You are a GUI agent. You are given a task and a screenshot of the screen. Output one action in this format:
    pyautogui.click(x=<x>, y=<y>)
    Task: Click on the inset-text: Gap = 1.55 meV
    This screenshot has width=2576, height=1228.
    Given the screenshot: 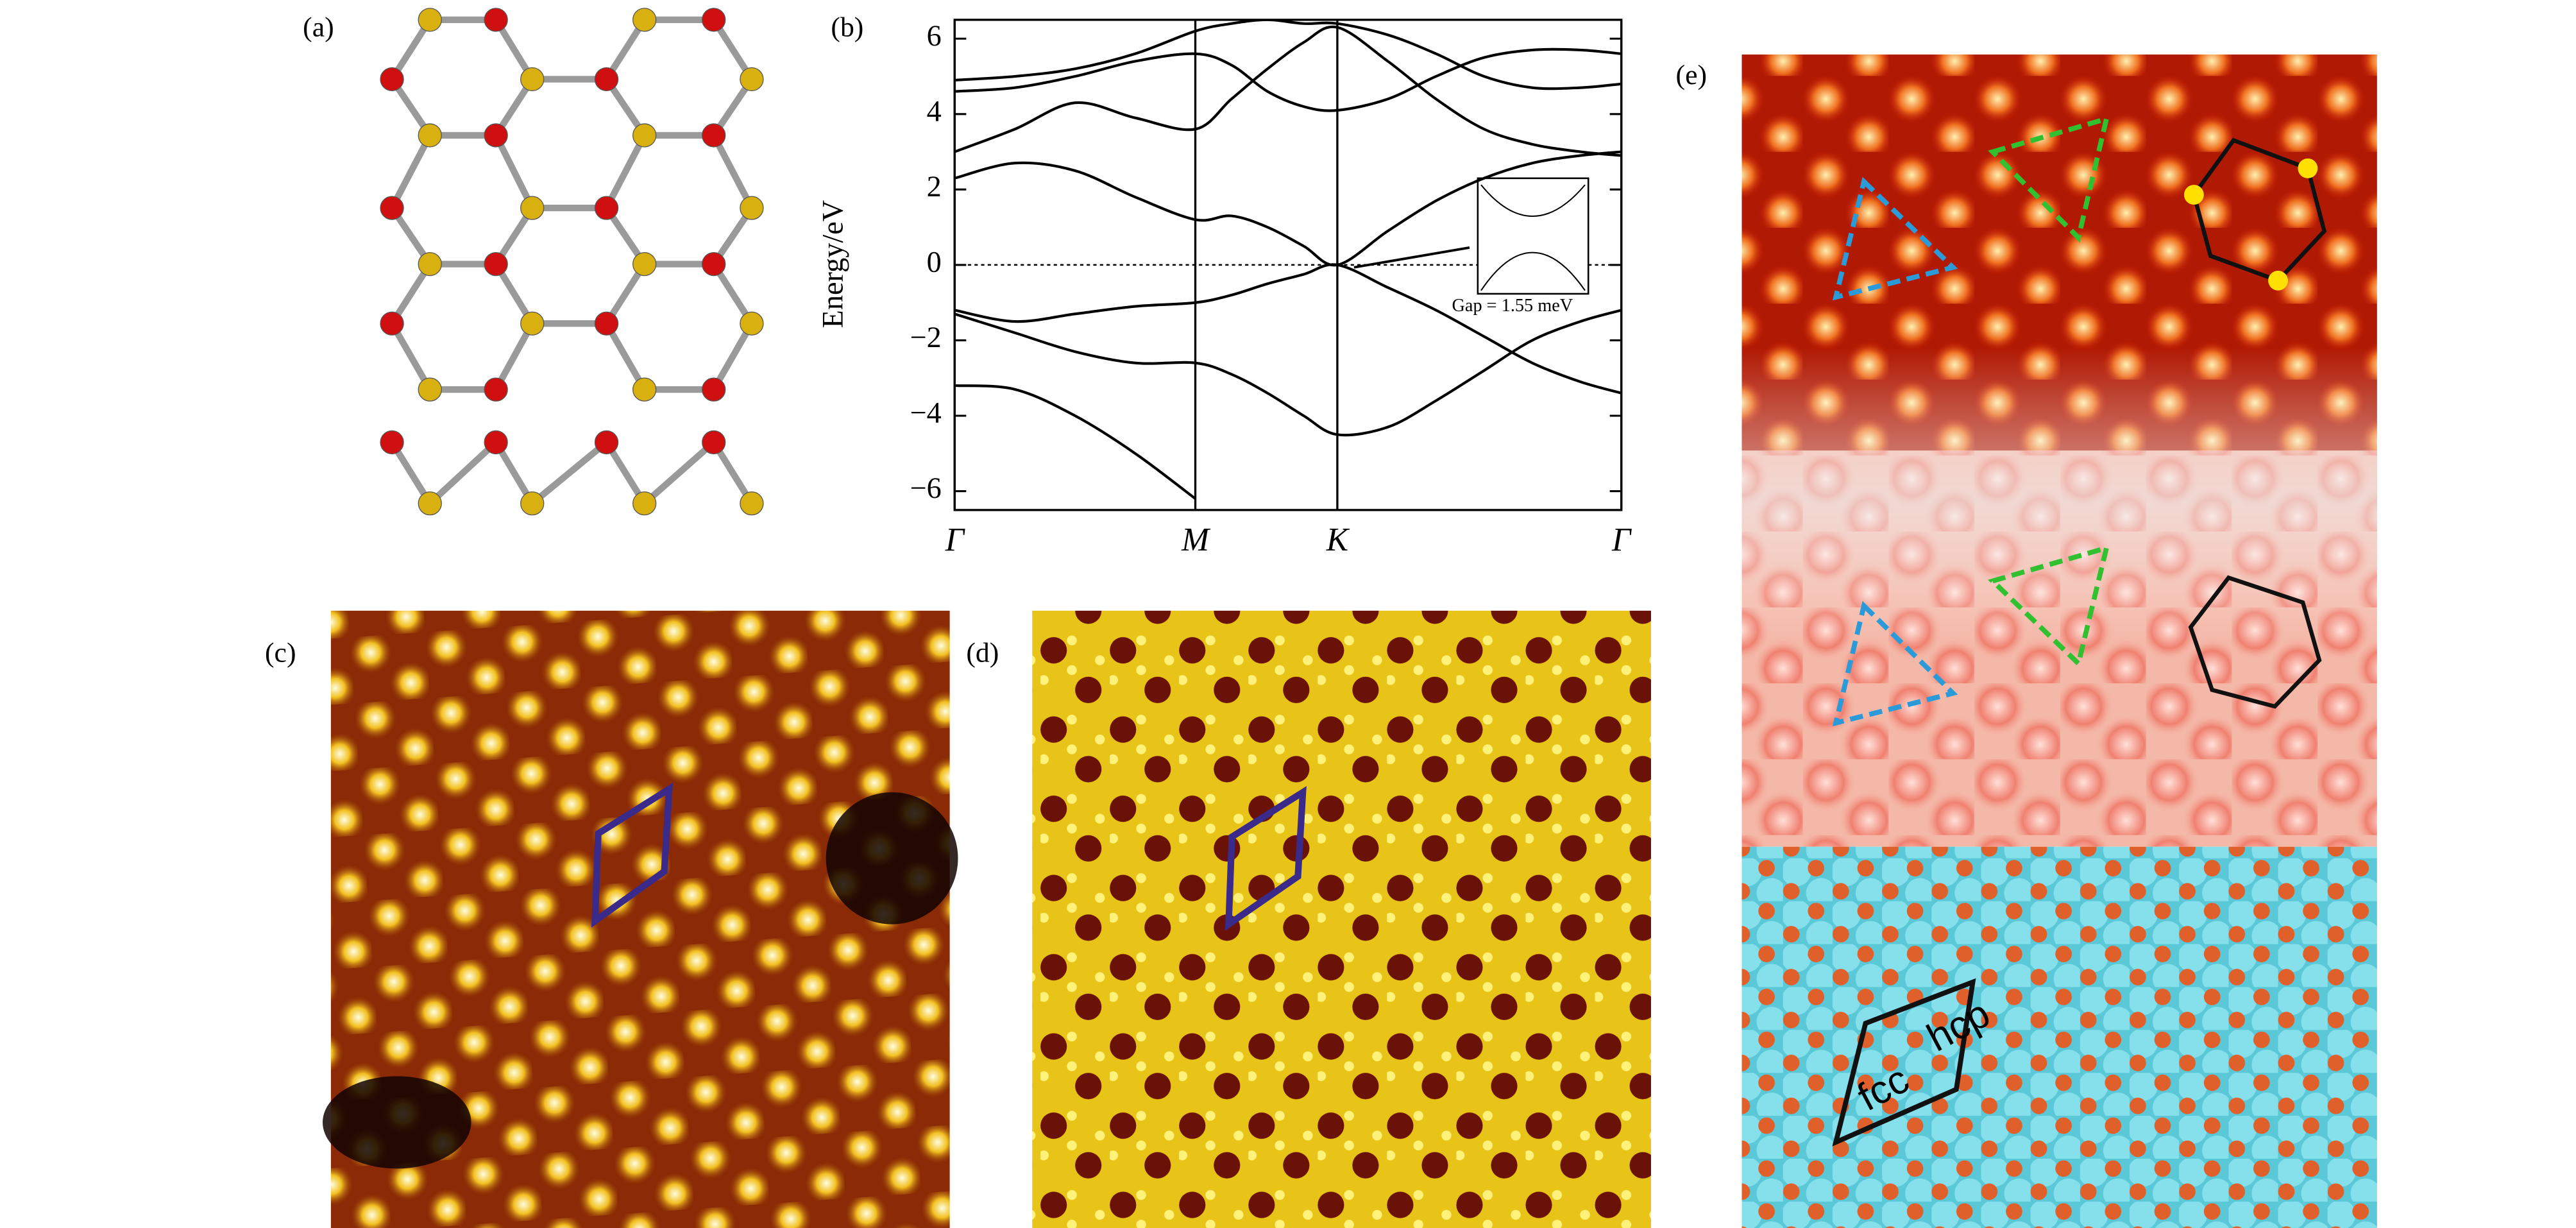 What is the action you would take?
    pyautogui.click(x=1512, y=306)
    